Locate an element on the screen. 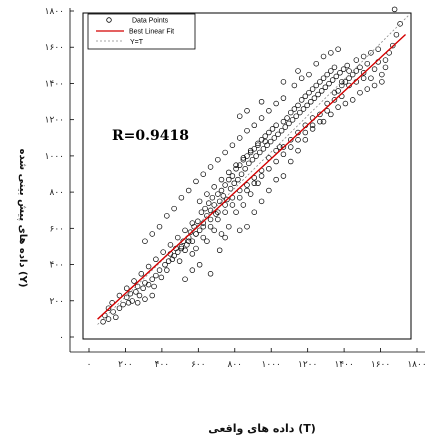  legend-label-fit: Best Linear Fit is located at coordinates (151, 32).